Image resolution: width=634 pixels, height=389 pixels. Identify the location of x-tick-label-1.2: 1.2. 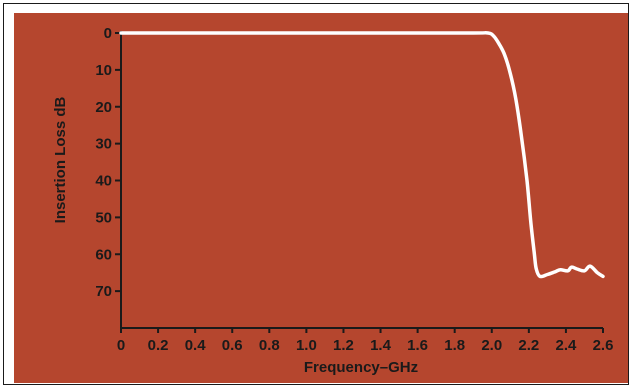
(343, 345).